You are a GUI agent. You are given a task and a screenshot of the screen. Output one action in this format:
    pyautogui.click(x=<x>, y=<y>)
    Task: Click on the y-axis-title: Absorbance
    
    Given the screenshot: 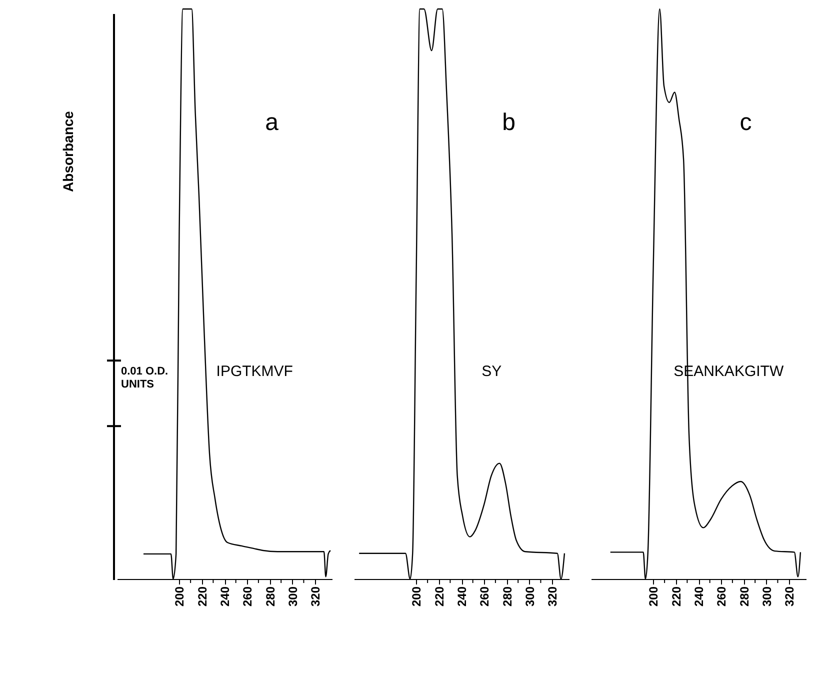 What is the action you would take?
    pyautogui.click(x=68, y=151)
    